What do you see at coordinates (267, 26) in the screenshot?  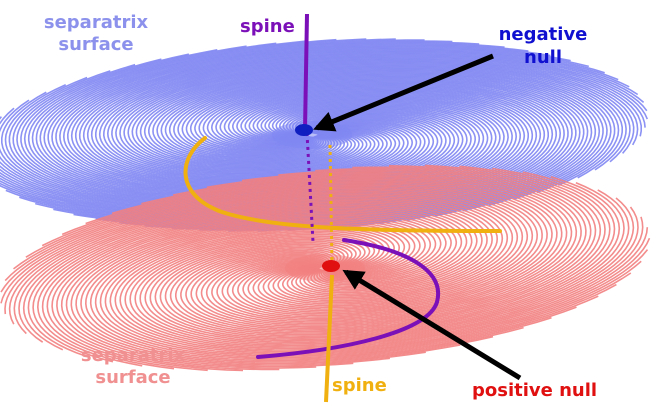 I see `spine-top-label: spine` at bounding box center [267, 26].